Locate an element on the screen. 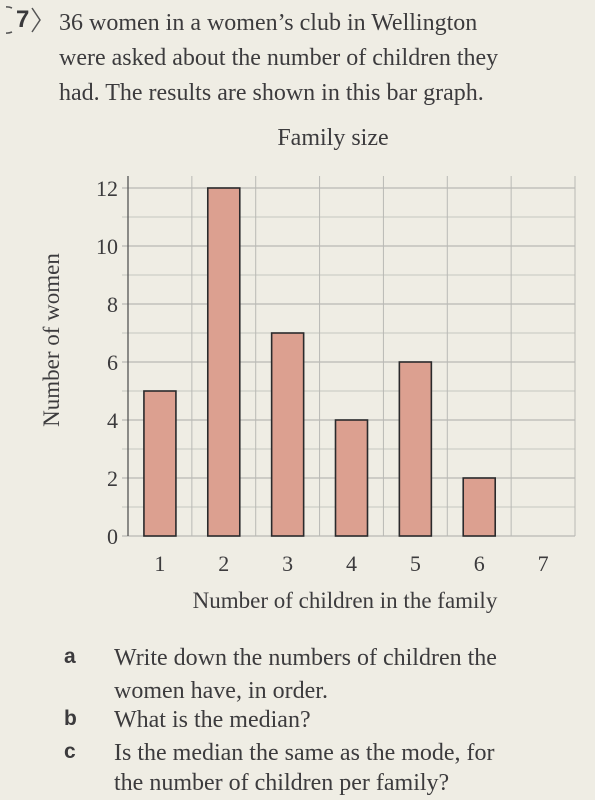 Image resolution: width=595 pixels, height=800 pixels. chart-title: Family size is located at coordinates (332, 138).